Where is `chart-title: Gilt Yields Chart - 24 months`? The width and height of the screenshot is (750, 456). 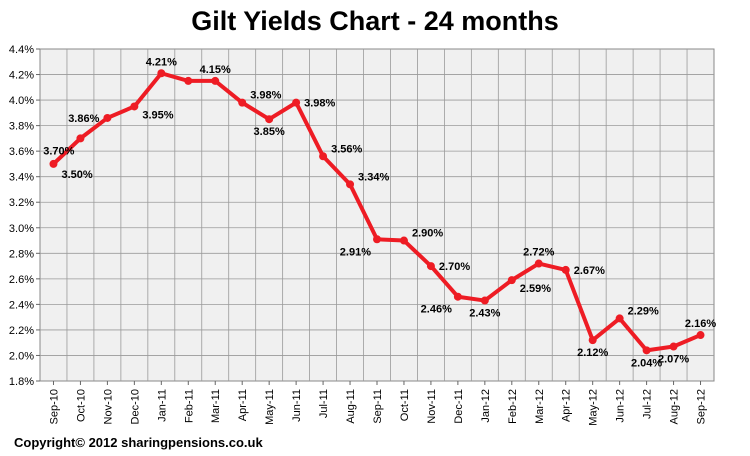
chart-title: Gilt Yields Chart - 24 months is located at coordinates (375, 21).